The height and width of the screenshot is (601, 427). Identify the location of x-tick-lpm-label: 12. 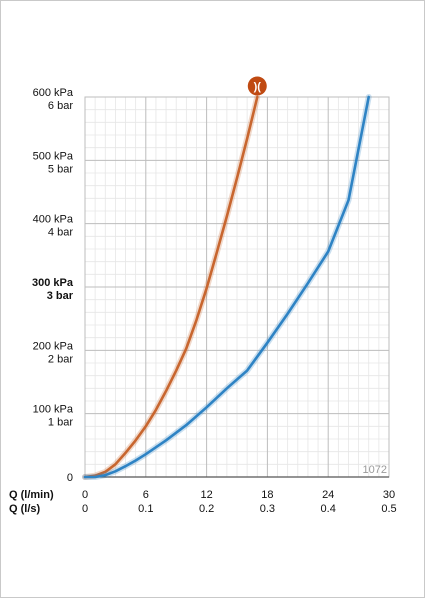
(206, 495).